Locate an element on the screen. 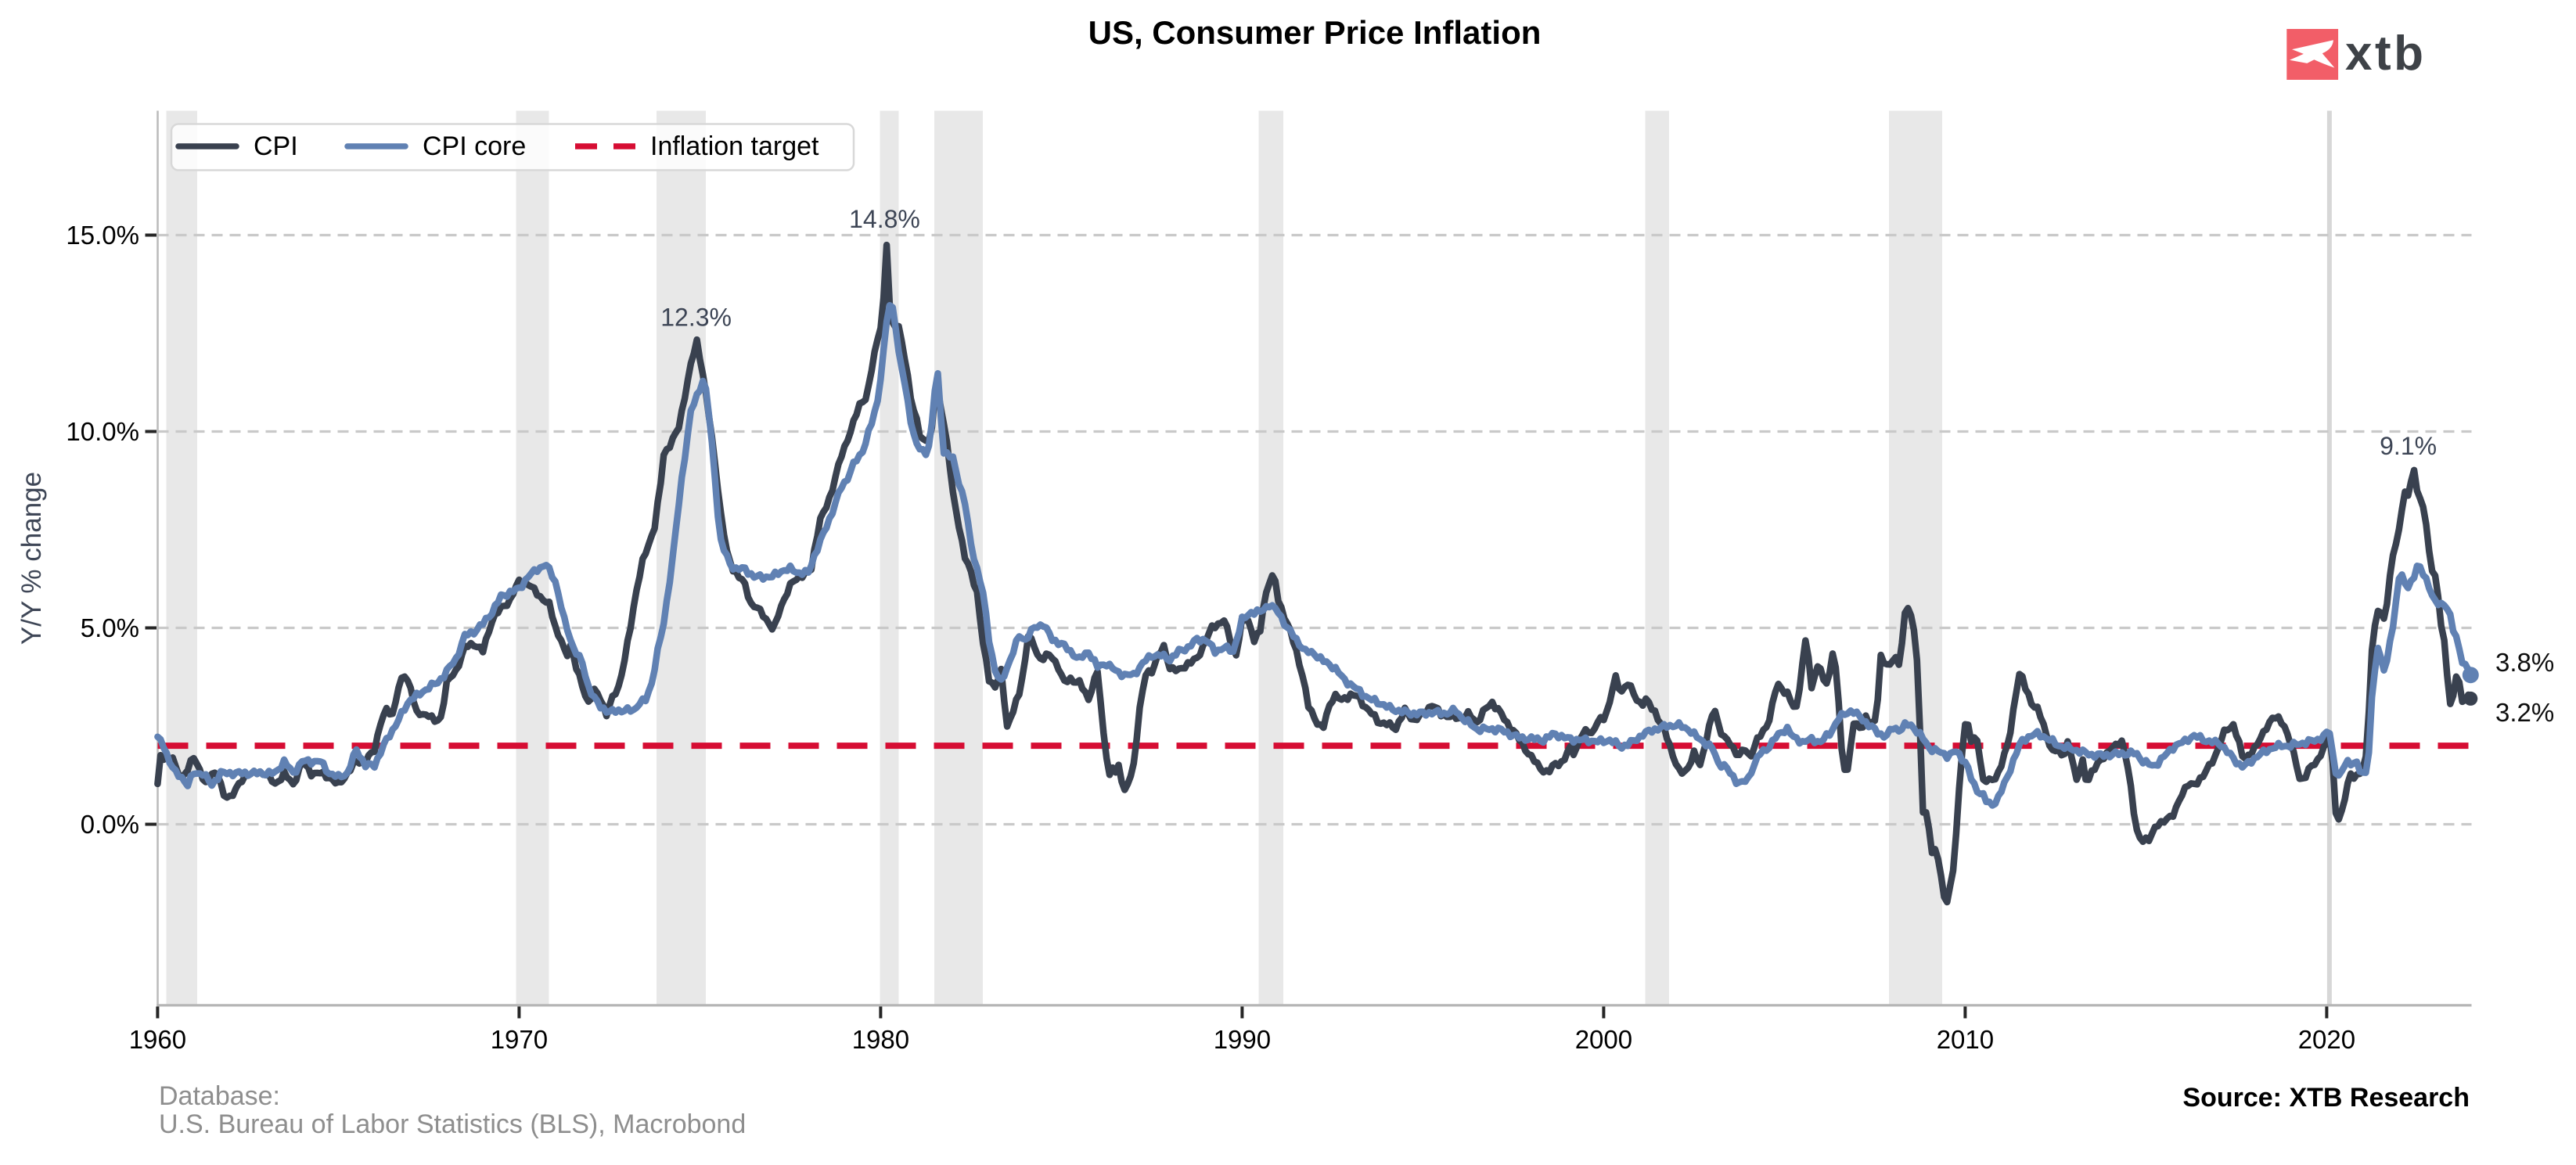 This screenshot has width=2576, height=1165. svg-text: 1960 is located at coordinates (157, 1039).